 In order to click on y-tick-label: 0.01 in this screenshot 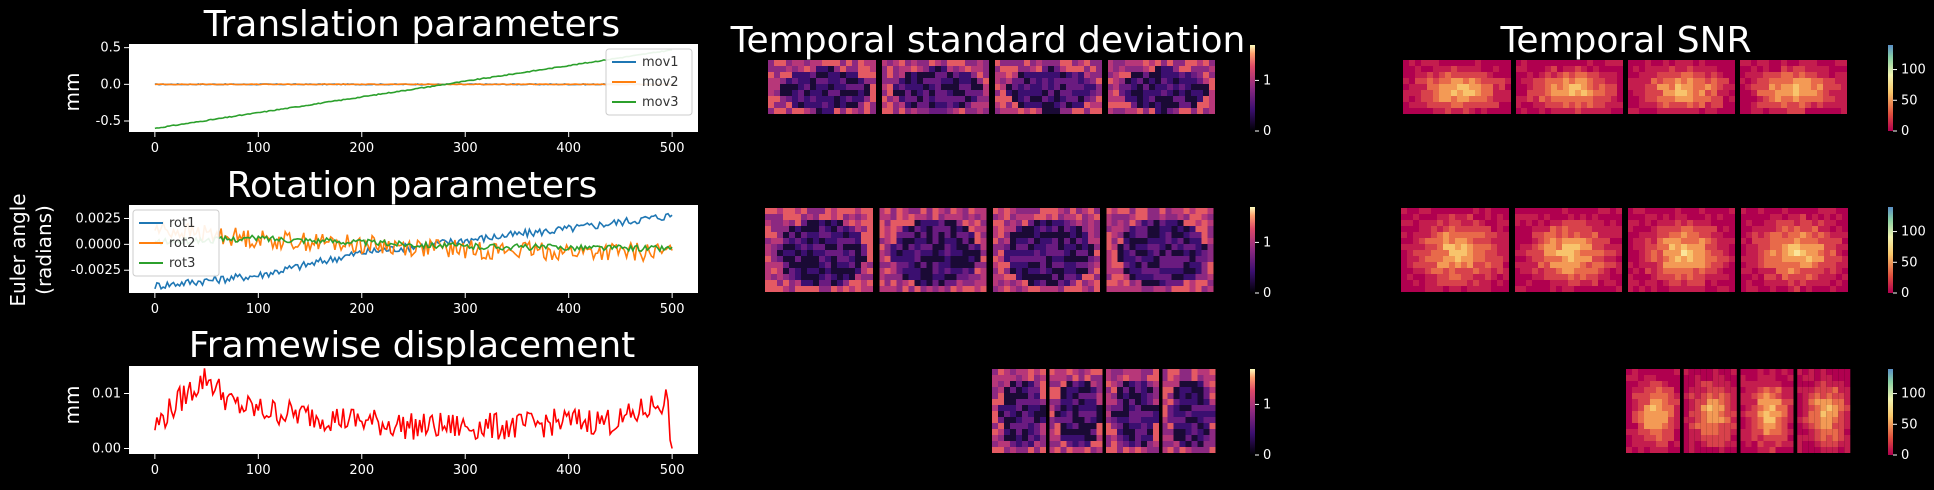, I will do `click(106, 394)`.